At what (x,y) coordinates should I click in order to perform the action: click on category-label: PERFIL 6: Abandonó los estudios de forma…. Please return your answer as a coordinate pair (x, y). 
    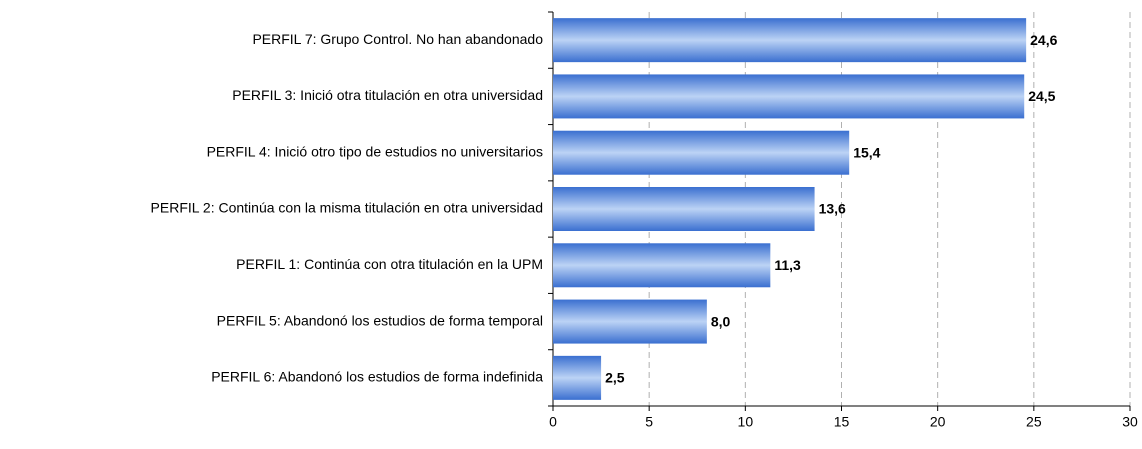
    Looking at the image, I should click on (377, 377).